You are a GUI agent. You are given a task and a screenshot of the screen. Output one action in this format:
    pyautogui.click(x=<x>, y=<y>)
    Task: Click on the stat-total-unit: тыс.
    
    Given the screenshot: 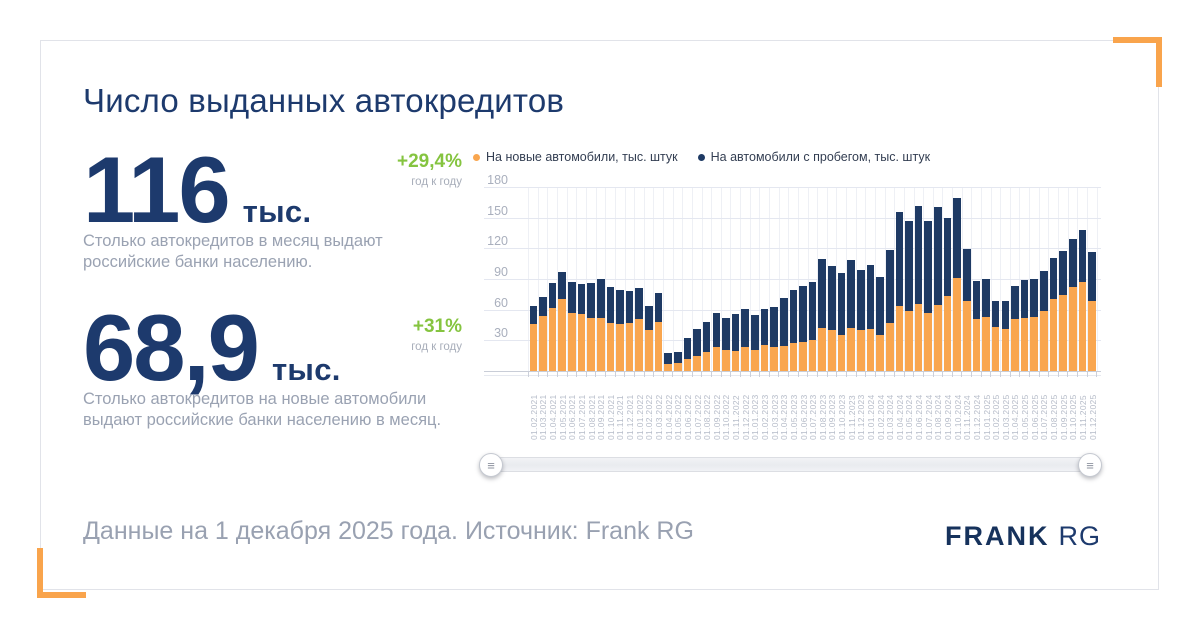 What is the action you would take?
    pyautogui.click(x=277, y=211)
    